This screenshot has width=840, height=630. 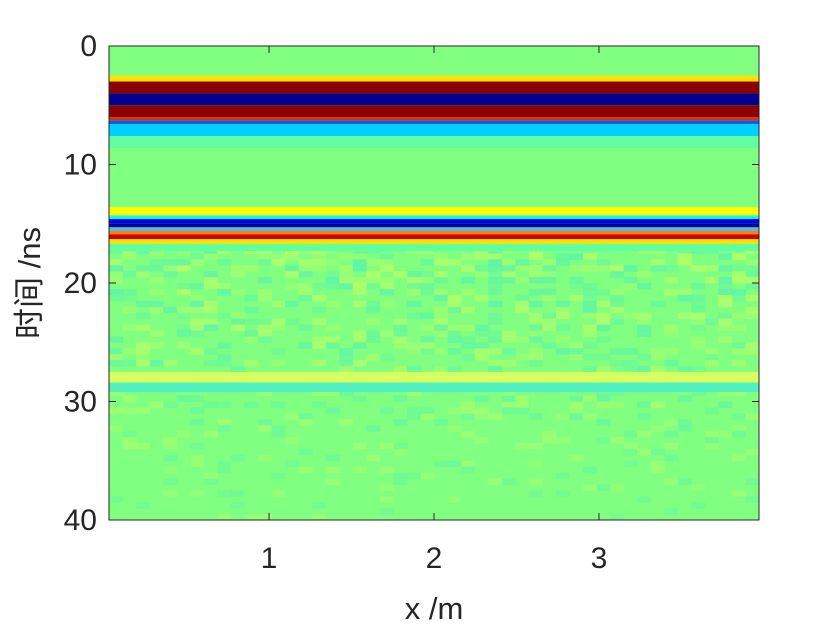 I want to click on y-tick-label: 10, so click(x=80, y=165).